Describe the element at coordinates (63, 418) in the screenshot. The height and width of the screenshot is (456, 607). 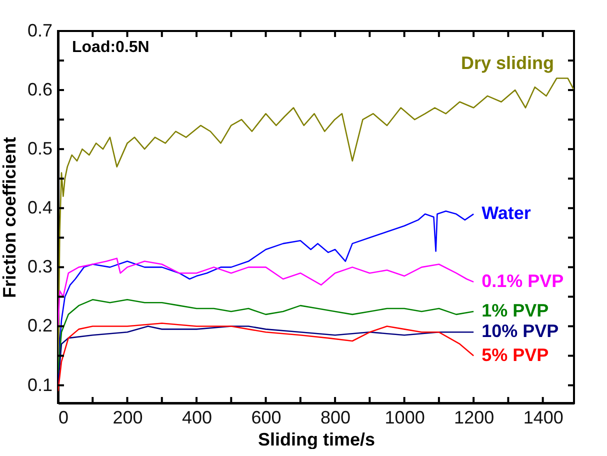
I see `x-tick-label: 0` at that location.